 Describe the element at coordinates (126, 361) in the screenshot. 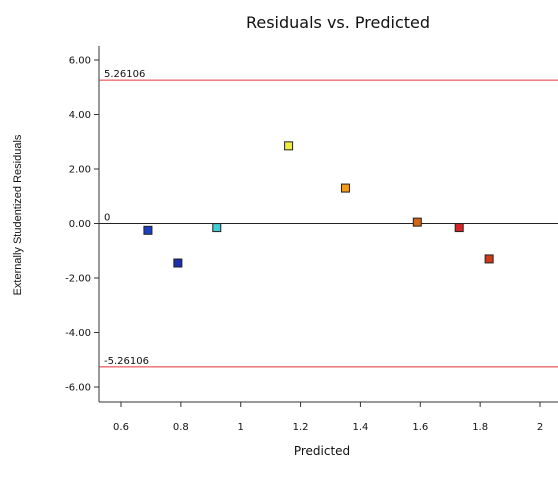

I see `reference-line-label: -5.26106` at that location.